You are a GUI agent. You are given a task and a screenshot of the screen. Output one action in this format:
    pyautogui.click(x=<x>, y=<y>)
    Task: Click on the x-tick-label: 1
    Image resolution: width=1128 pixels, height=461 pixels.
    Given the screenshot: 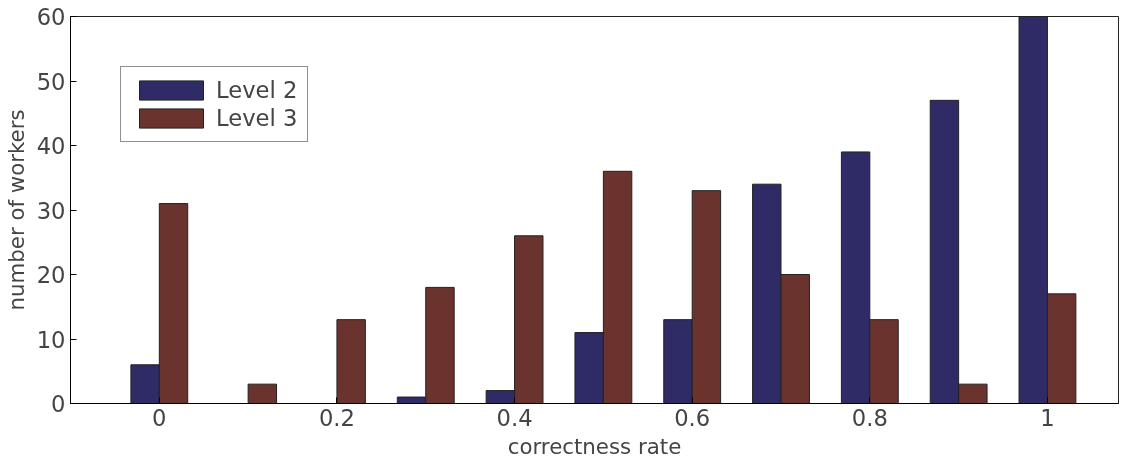 What is the action you would take?
    pyautogui.click(x=1047, y=417)
    